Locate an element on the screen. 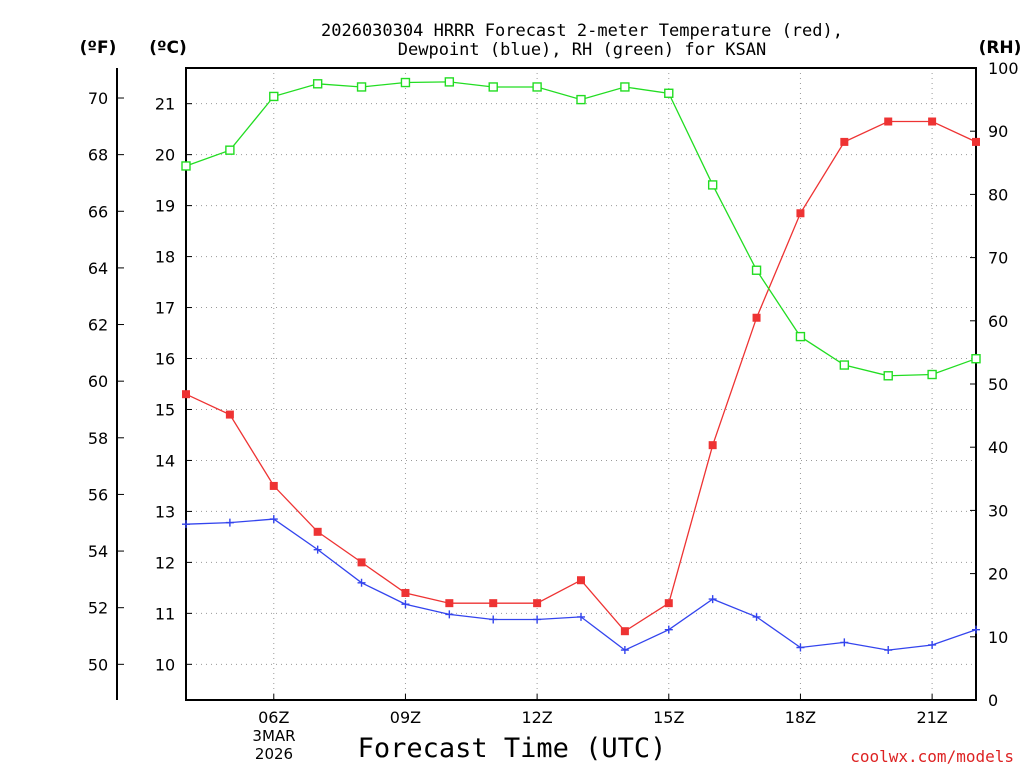 This screenshot has width=1024, height=768. rh-tick-label: 10 is located at coordinates (998, 637).